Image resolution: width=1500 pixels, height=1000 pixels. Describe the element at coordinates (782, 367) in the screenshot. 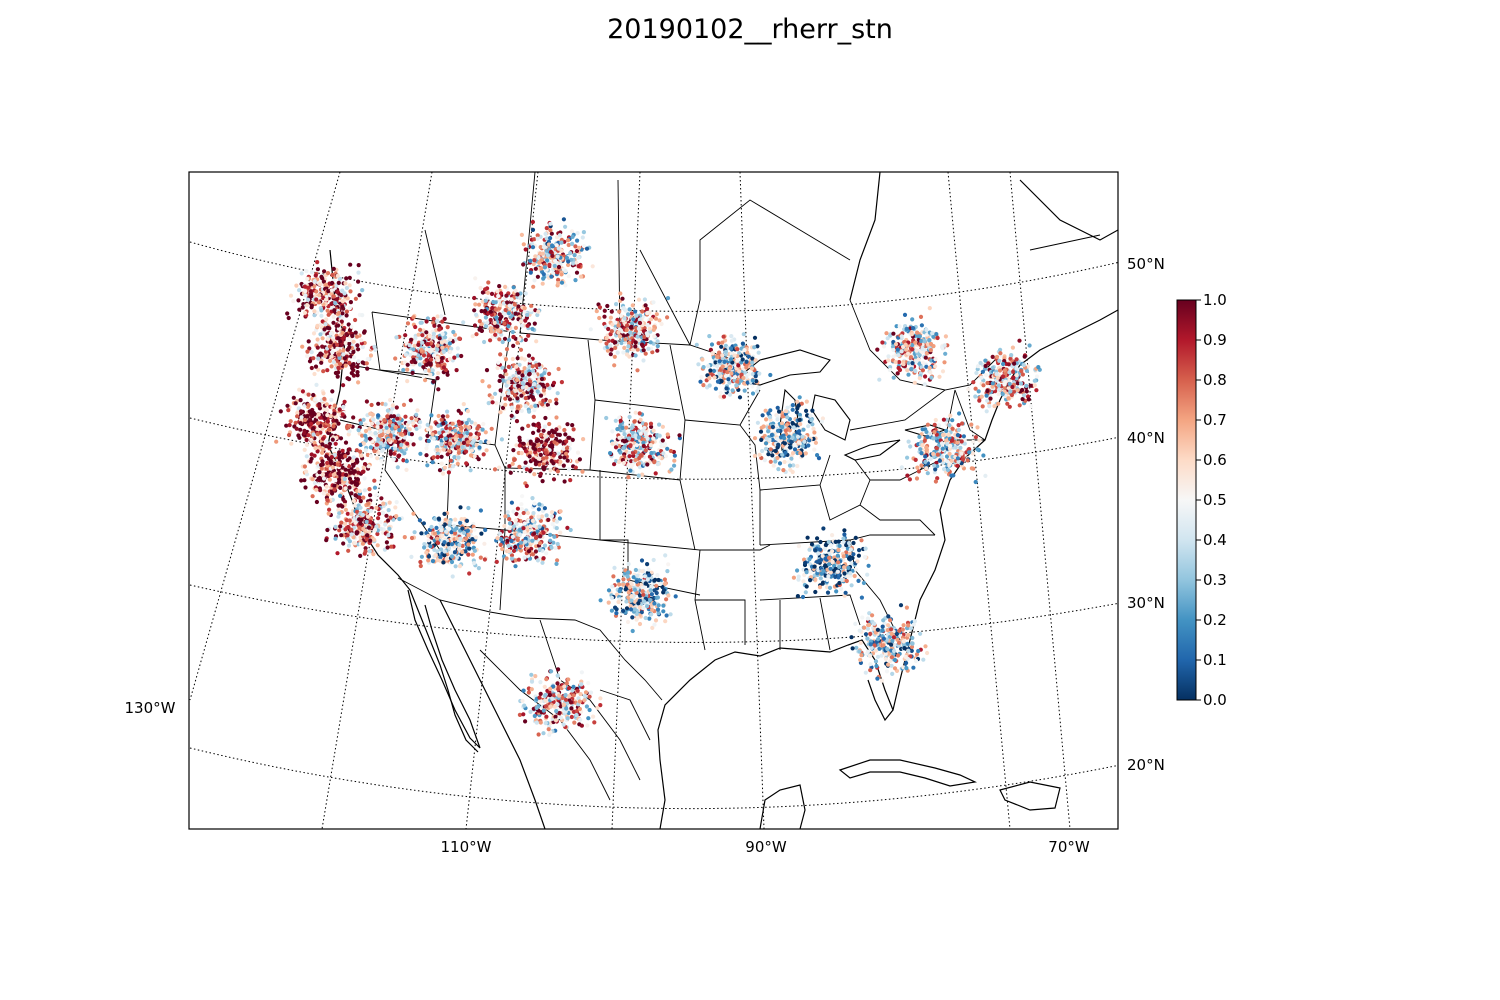

I see `lake-superior` at that location.